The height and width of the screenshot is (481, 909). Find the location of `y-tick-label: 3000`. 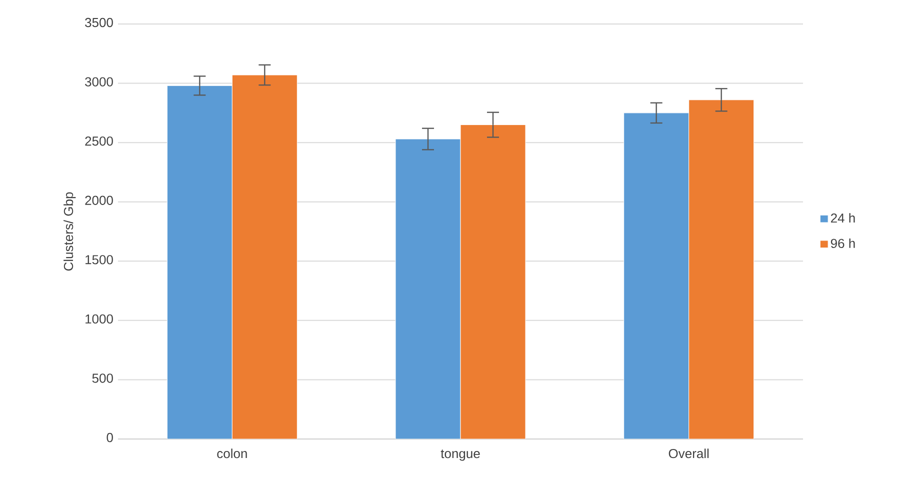

y-tick-label: 3000 is located at coordinates (99, 81).